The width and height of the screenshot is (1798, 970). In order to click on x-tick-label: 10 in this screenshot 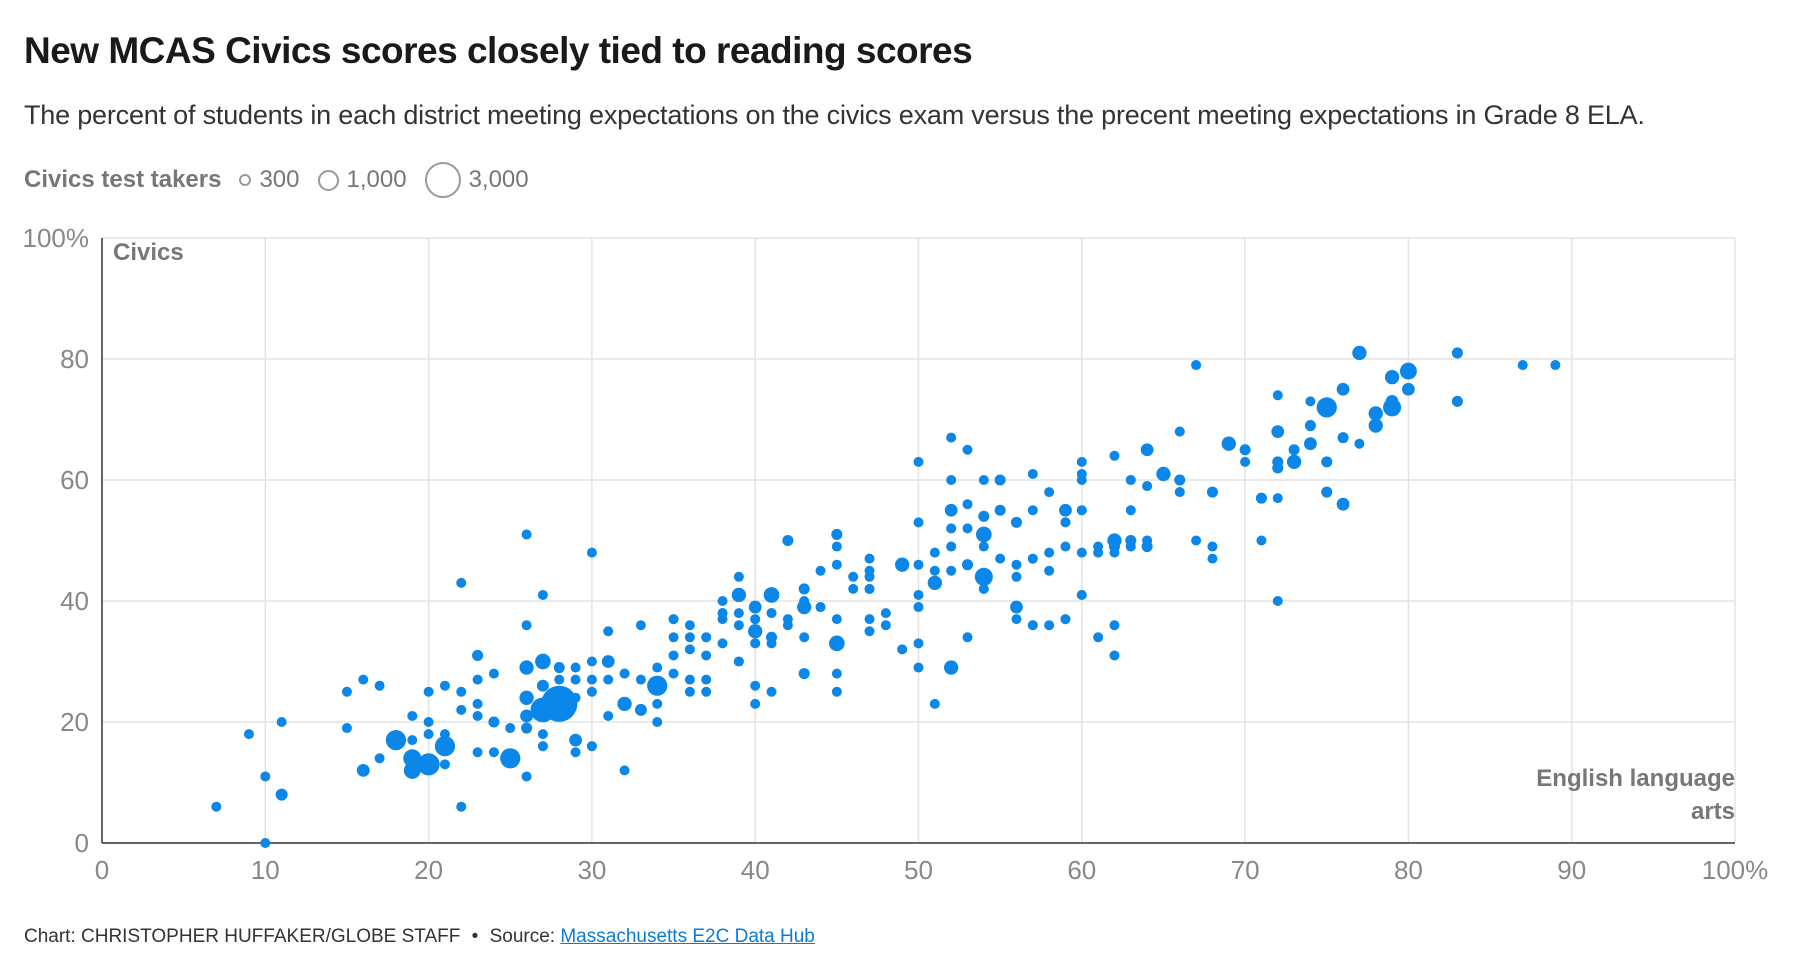, I will do `click(265, 870)`.